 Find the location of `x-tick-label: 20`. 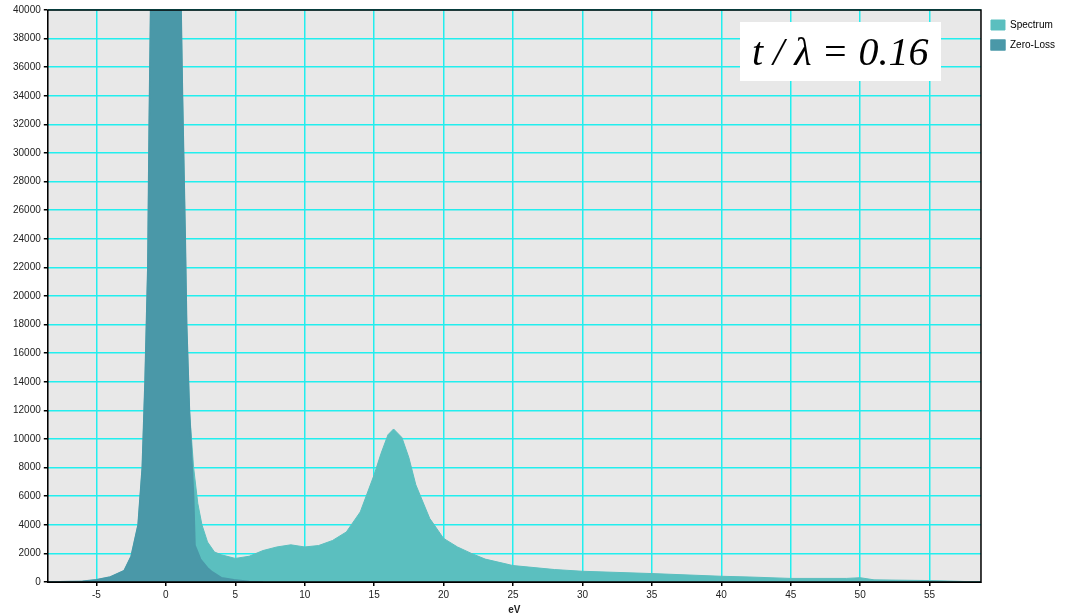

x-tick-label: 20 is located at coordinates (444, 594).